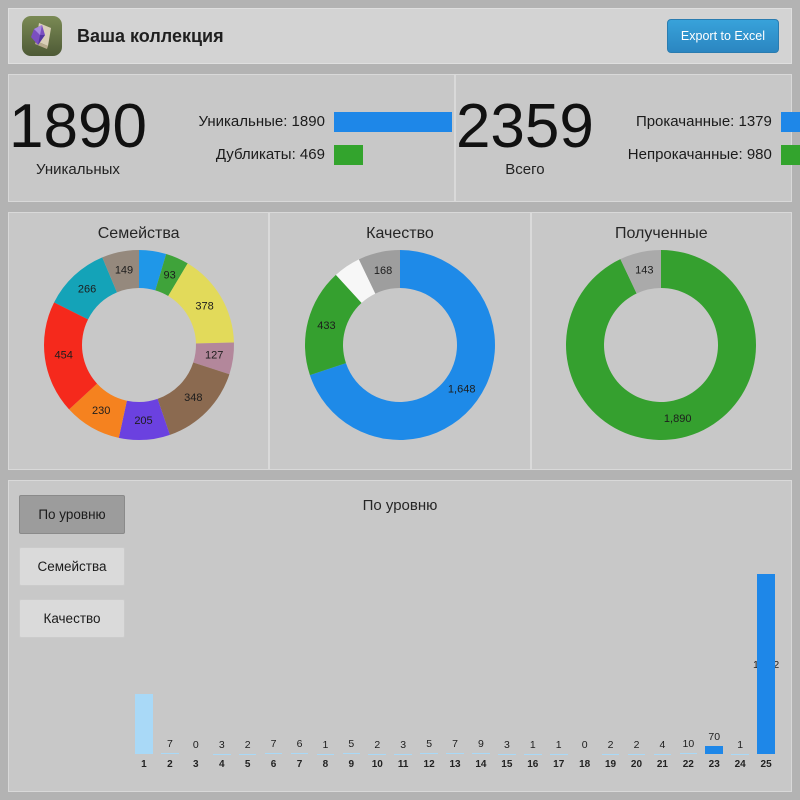  What do you see at coordinates (72, 566) in the screenshot?
I see `tab-families: Семейства` at bounding box center [72, 566].